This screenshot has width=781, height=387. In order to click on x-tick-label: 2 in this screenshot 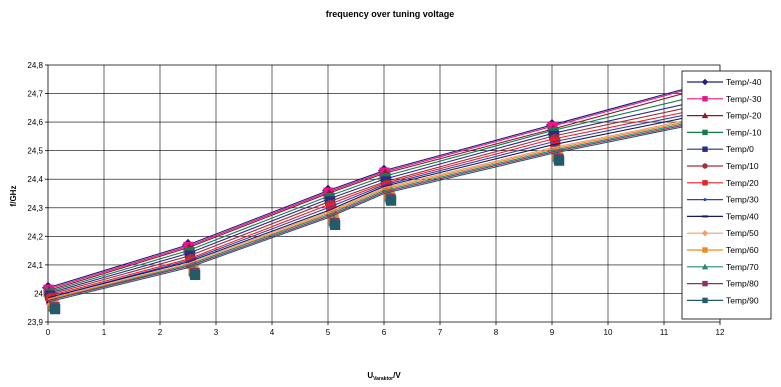, I will do `click(160, 332)`.